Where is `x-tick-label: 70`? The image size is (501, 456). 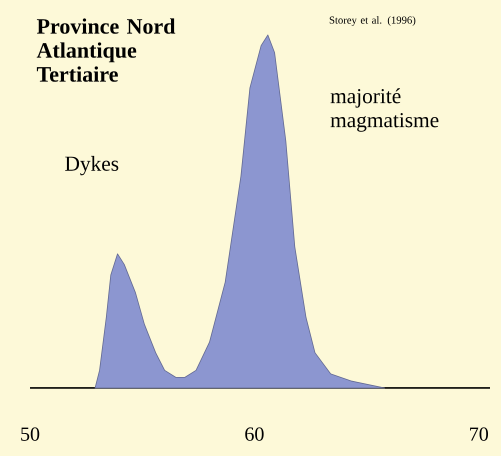
x-tick-label: 70 is located at coordinates (479, 434).